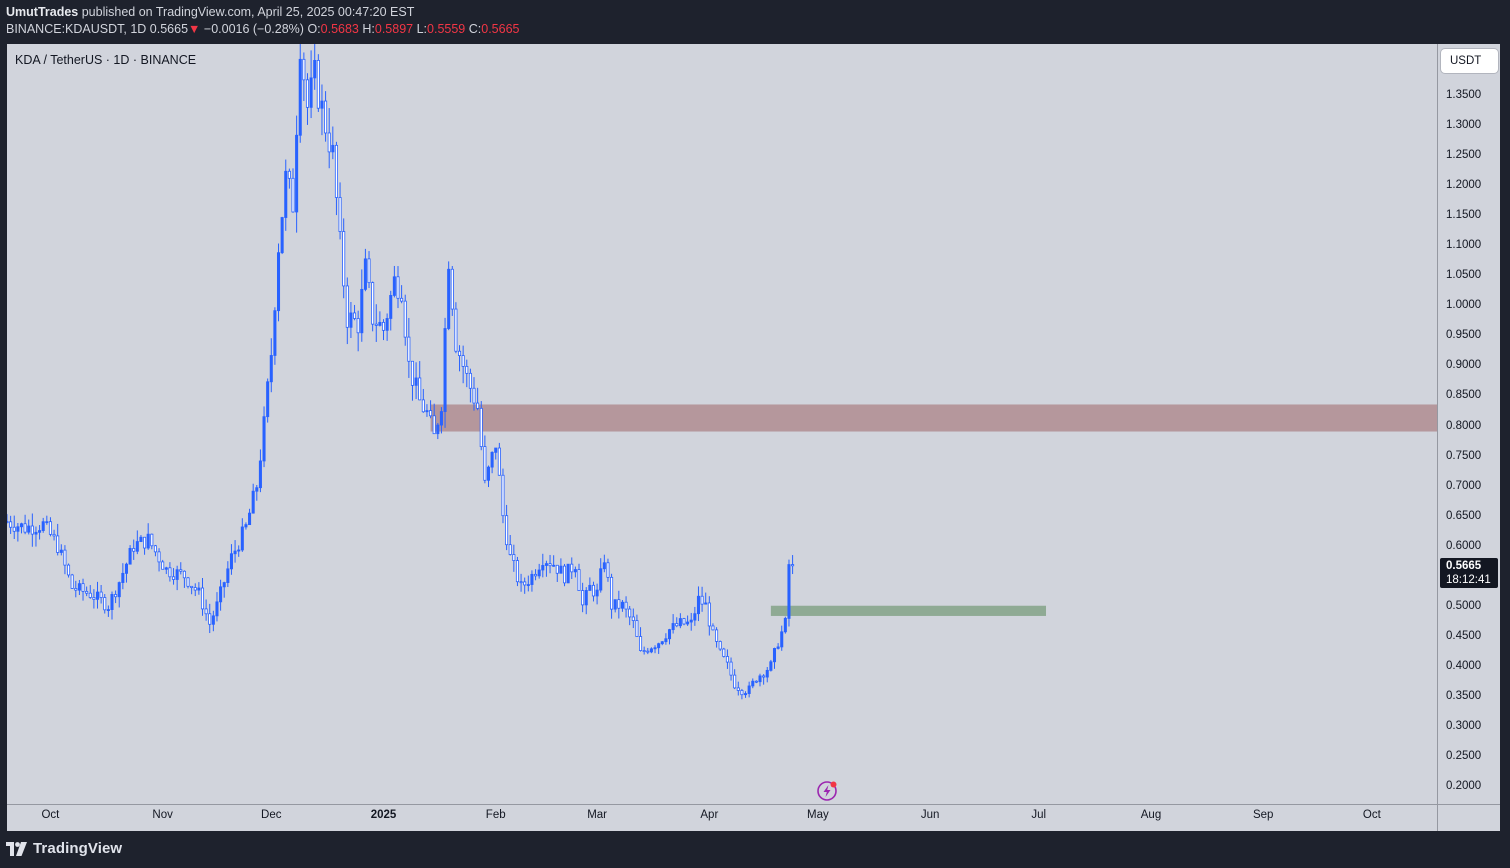 Image resolution: width=1510 pixels, height=868 pixels. I want to click on time-tick-label: Nov, so click(162, 815).